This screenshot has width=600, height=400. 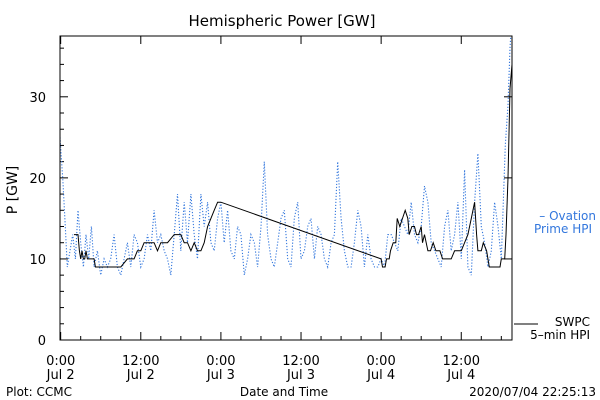 What do you see at coordinates (563, 229) in the screenshot?
I see `legend-ovation-line2: Prime HPI` at bounding box center [563, 229].